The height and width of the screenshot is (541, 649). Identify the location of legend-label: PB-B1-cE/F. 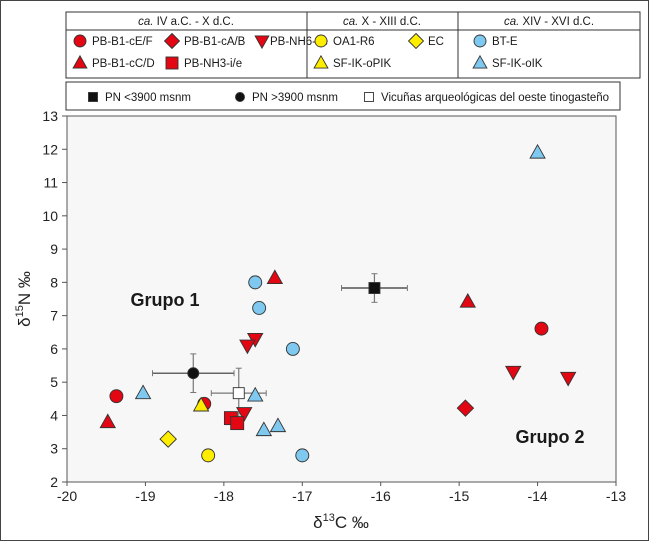
(122, 42).